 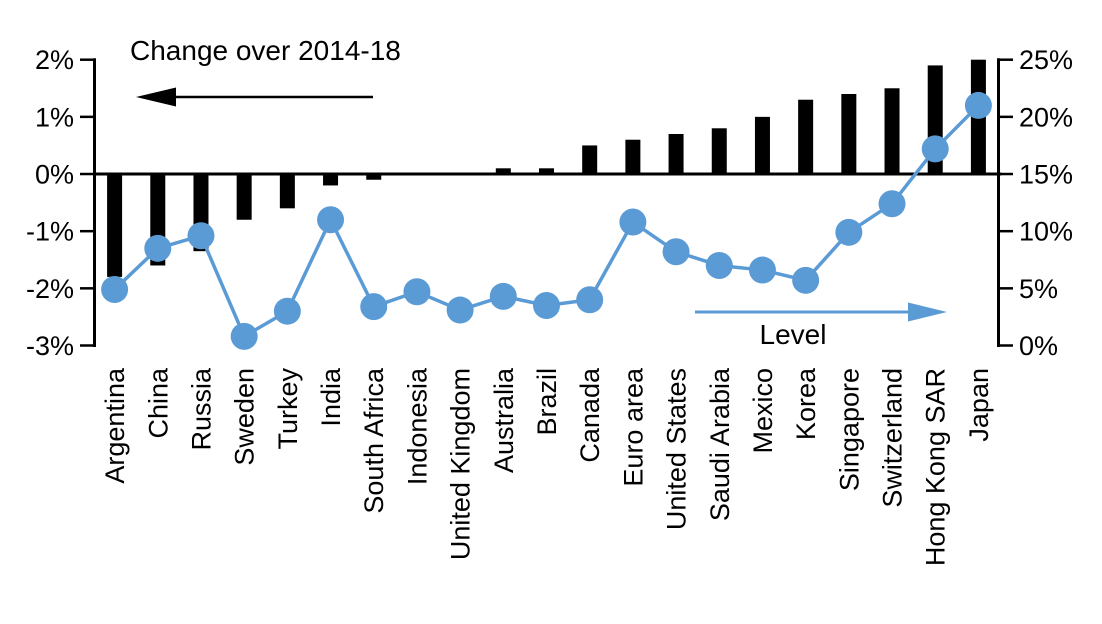 I want to click on category-label-russia: Russia, so click(x=201, y=409).